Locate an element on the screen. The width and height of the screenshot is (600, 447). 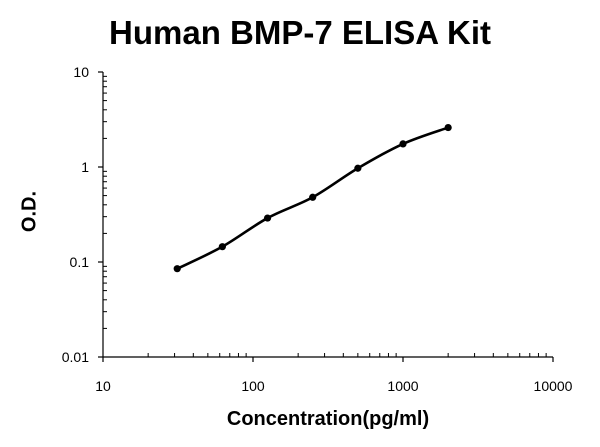
x-tick-label: 10 is located at coordinates (103, 386).